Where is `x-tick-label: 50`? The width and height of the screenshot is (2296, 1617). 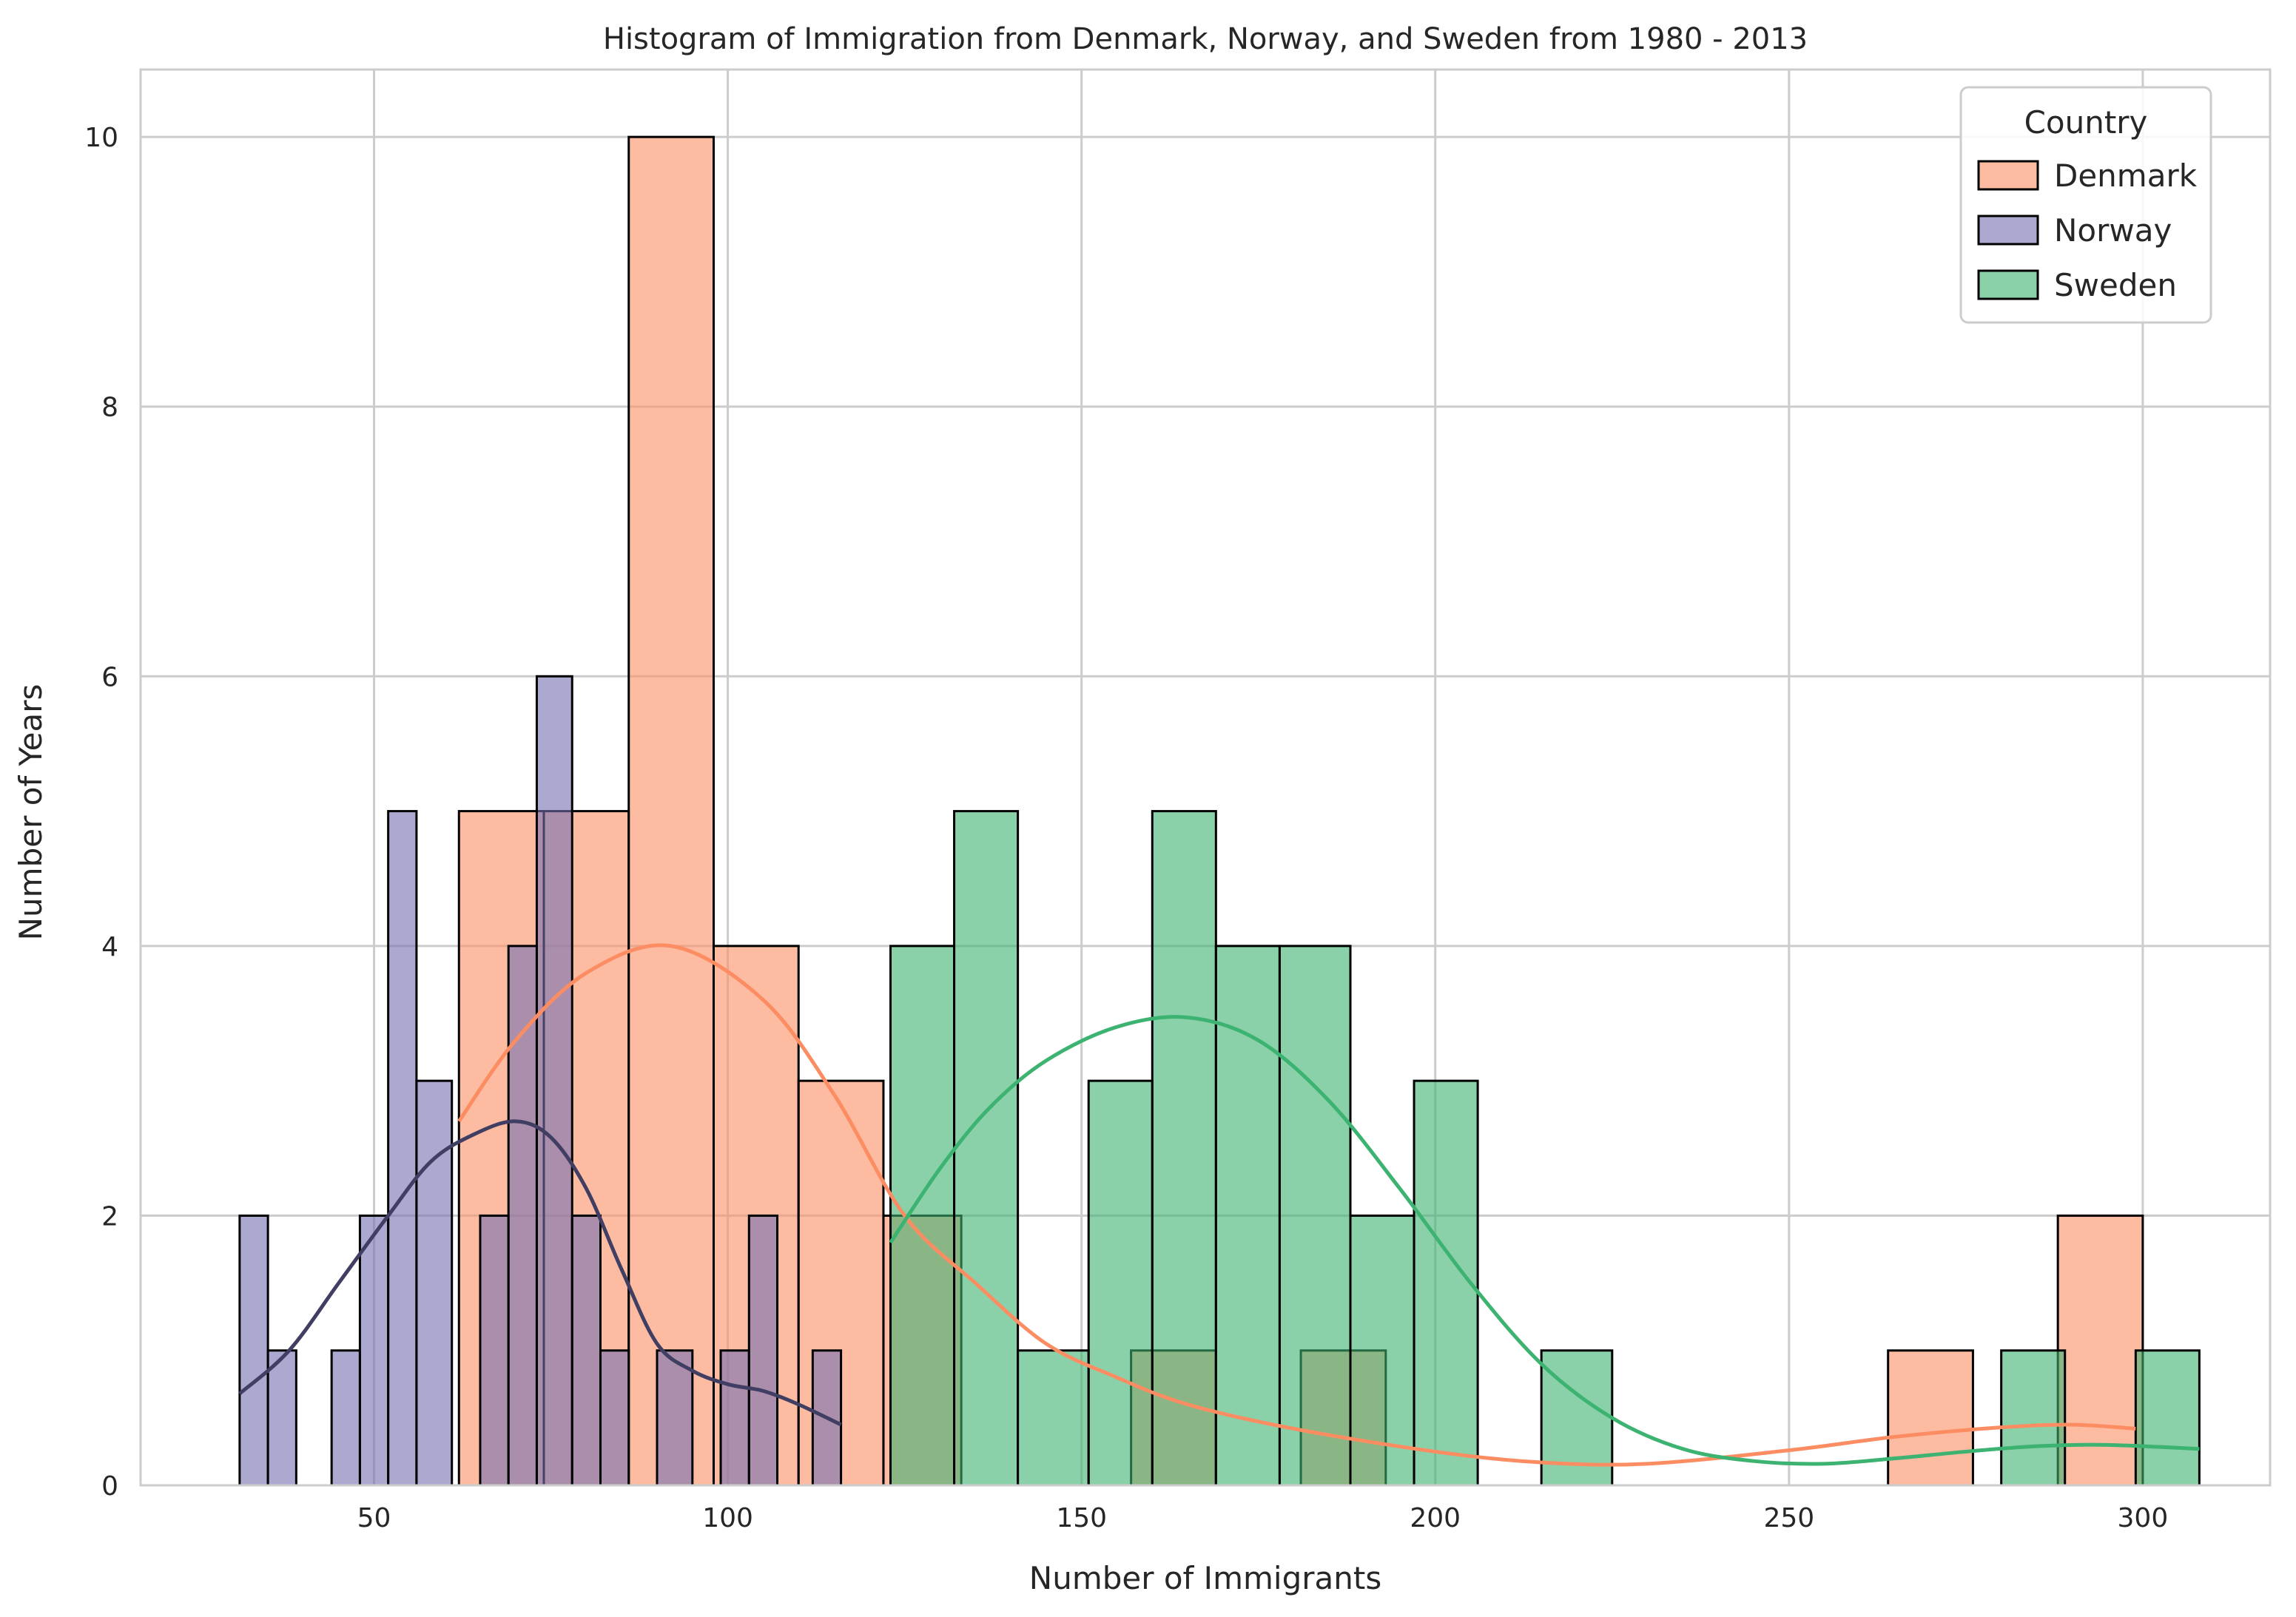 x-tick-label: 50 is located at coordinates (374, 1518).